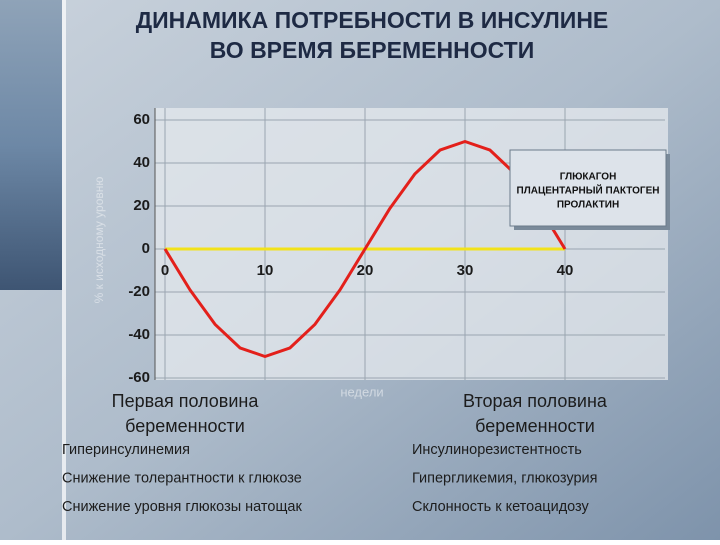  I want to click on list-item: Снижение уровня глюкозы натощак, so click(182, 507).